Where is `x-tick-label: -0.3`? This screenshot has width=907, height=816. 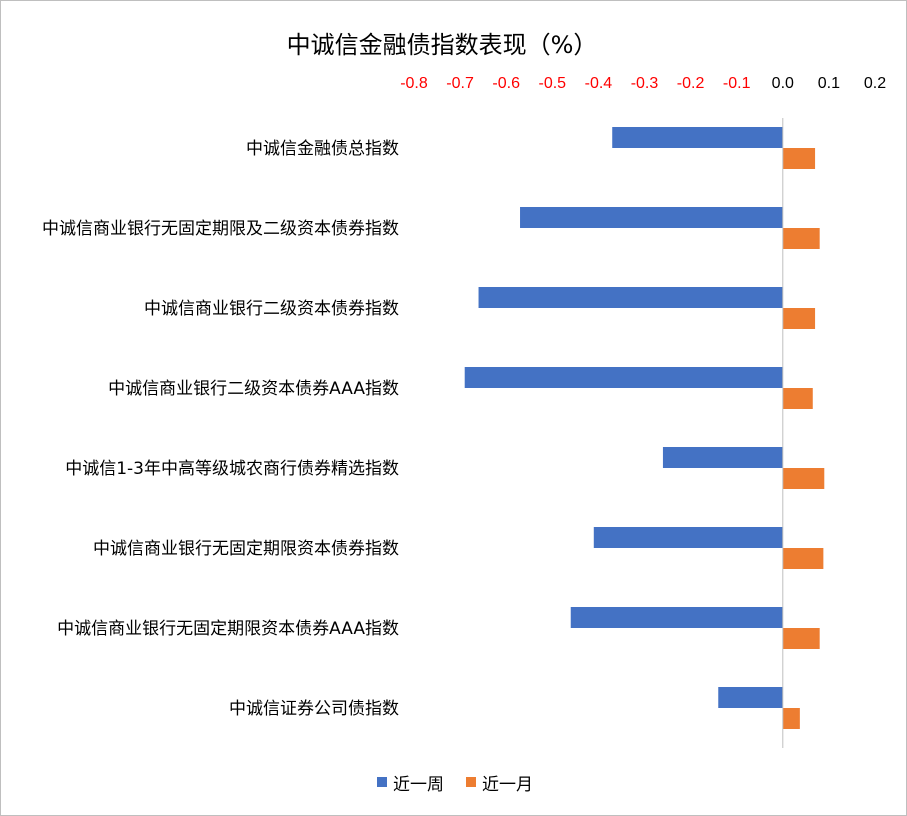 x-tick-label: -0.3 is located at coordinates (645, 83).